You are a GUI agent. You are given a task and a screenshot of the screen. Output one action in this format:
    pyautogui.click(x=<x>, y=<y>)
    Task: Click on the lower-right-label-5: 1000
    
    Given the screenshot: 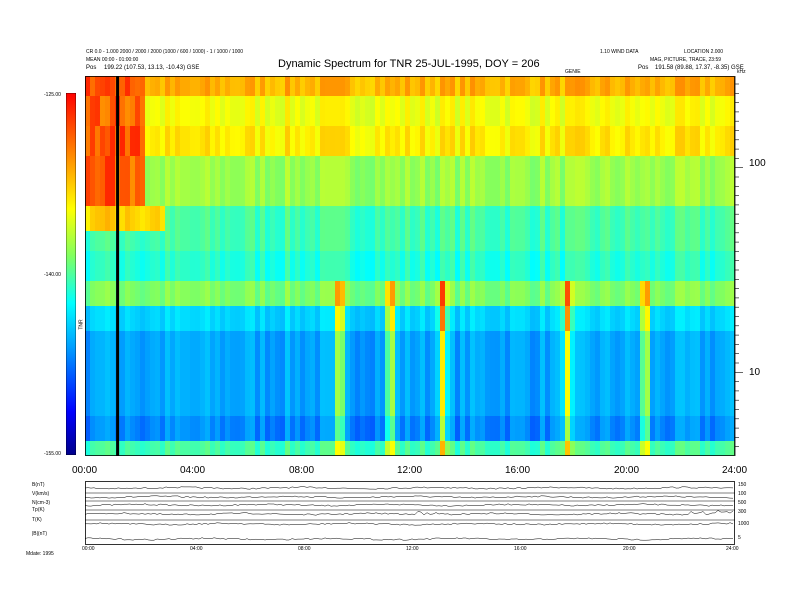 What is the action you would take?
    pyautogui.click(x=744, y=524)
    